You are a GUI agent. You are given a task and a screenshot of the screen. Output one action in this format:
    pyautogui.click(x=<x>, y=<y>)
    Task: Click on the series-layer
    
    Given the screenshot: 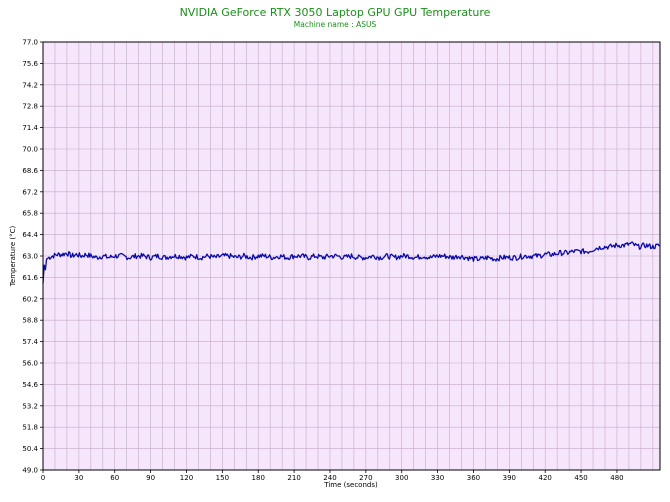 What is the action you would take?
    pyautogui.click(x=351, y=262)
    